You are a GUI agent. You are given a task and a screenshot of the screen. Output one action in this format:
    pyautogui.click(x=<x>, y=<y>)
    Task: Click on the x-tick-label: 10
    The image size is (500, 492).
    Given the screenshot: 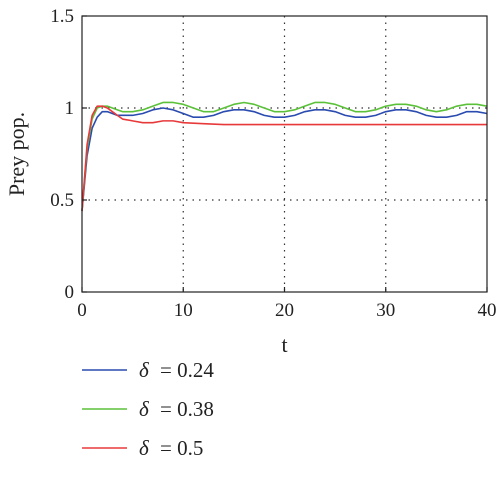 What is the action you would take?
    pyautogui.click(x=183, y=310)
    